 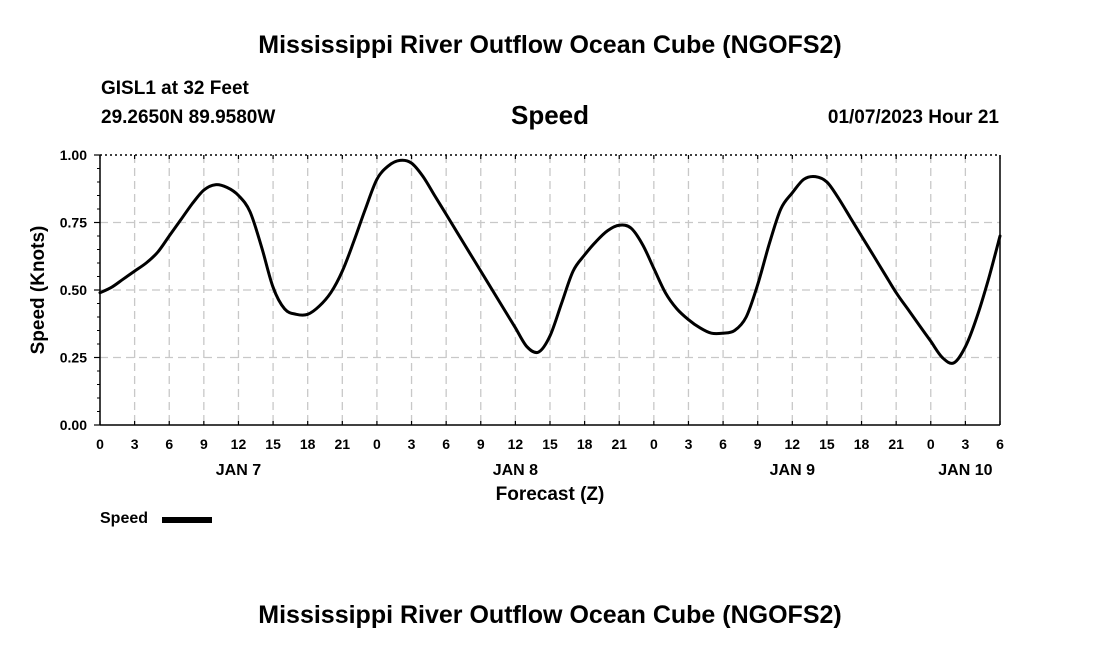 What do you see at coordinates (124, 518) in the screenshot?
I see `legend-label: Speed` at bounding box center [124, 518].